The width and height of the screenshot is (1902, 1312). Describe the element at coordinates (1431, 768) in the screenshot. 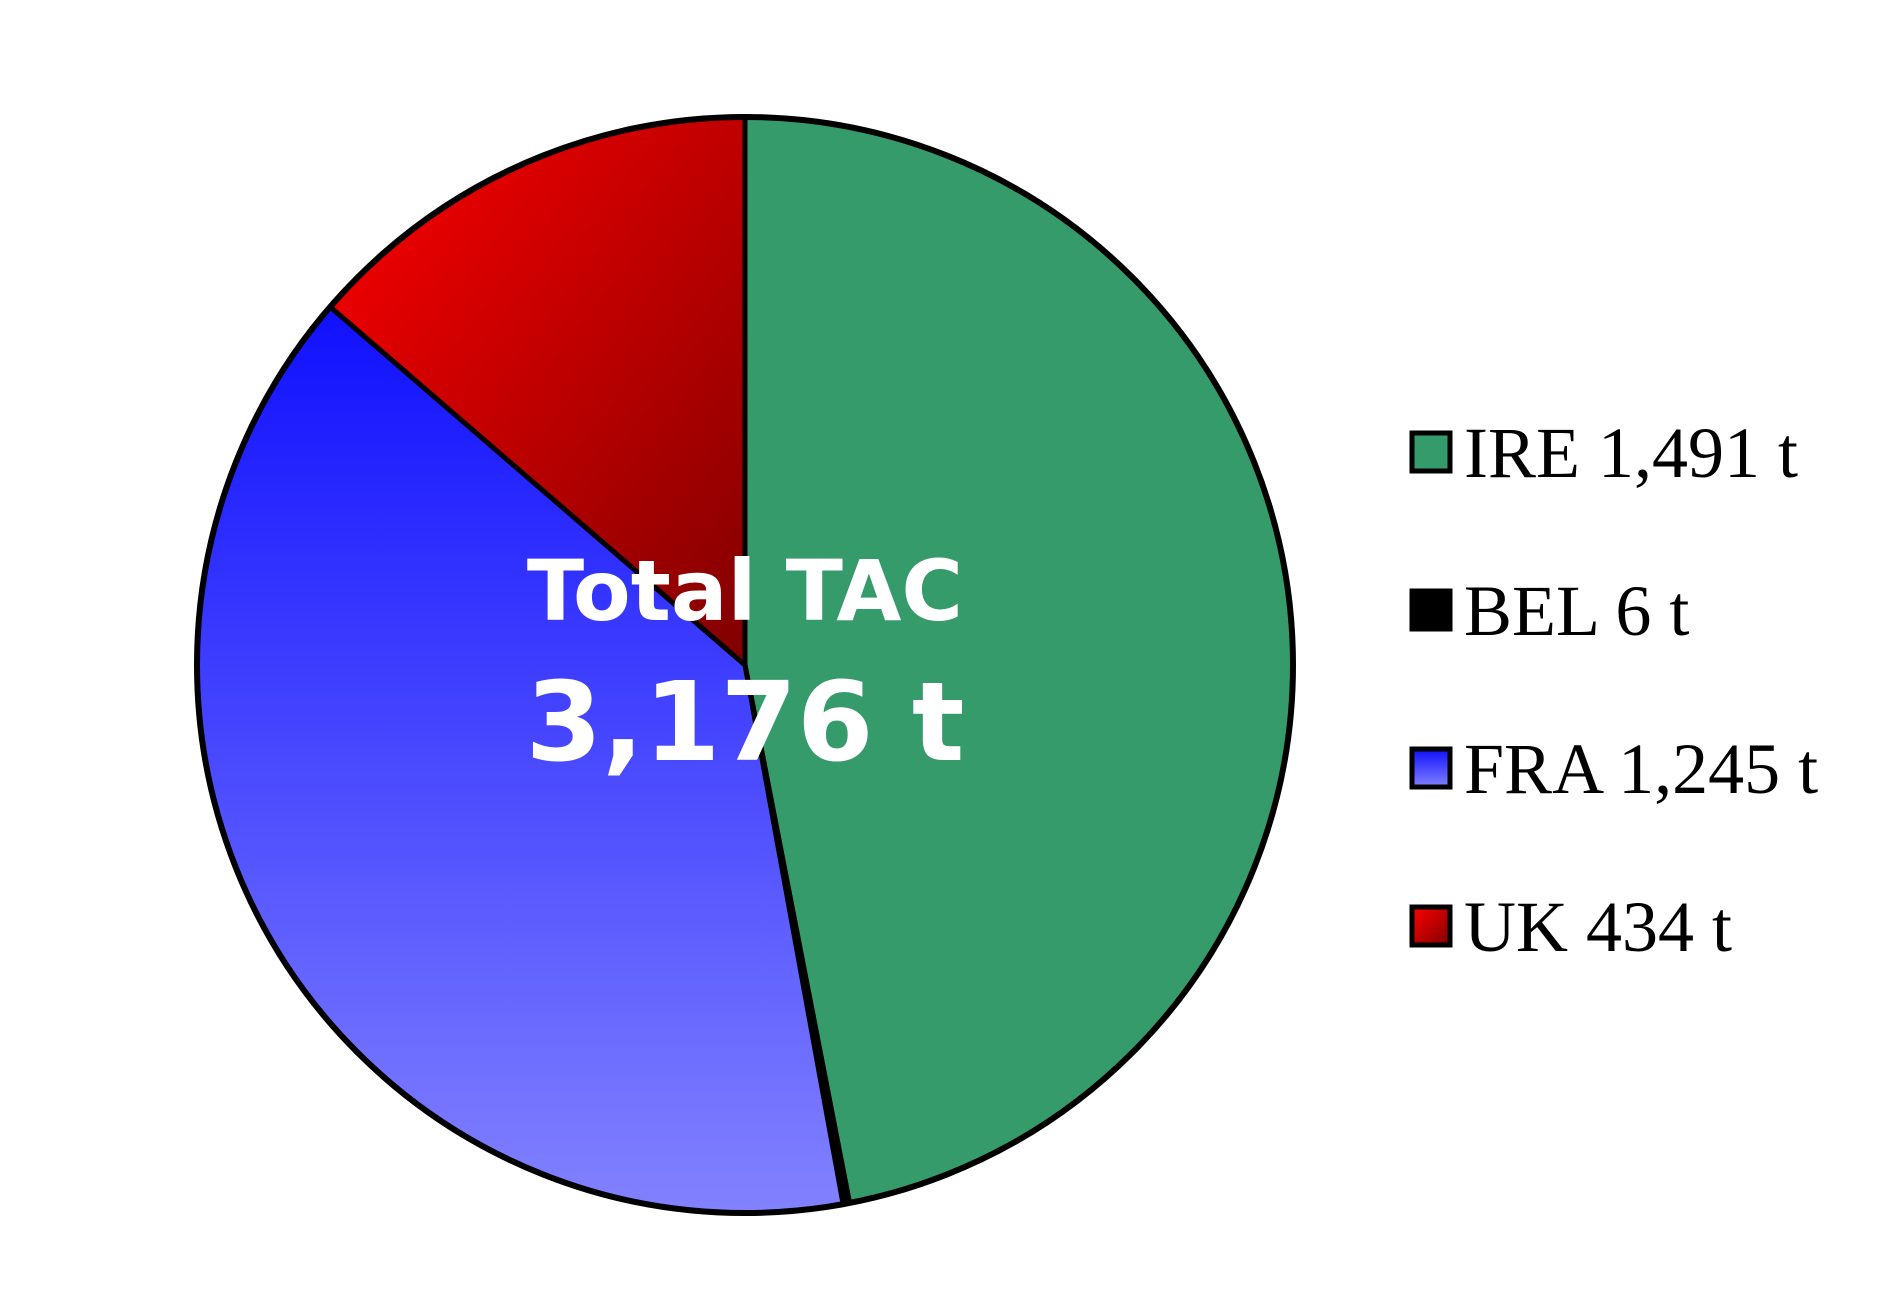

I see `legend-swatch-fra` at that location.